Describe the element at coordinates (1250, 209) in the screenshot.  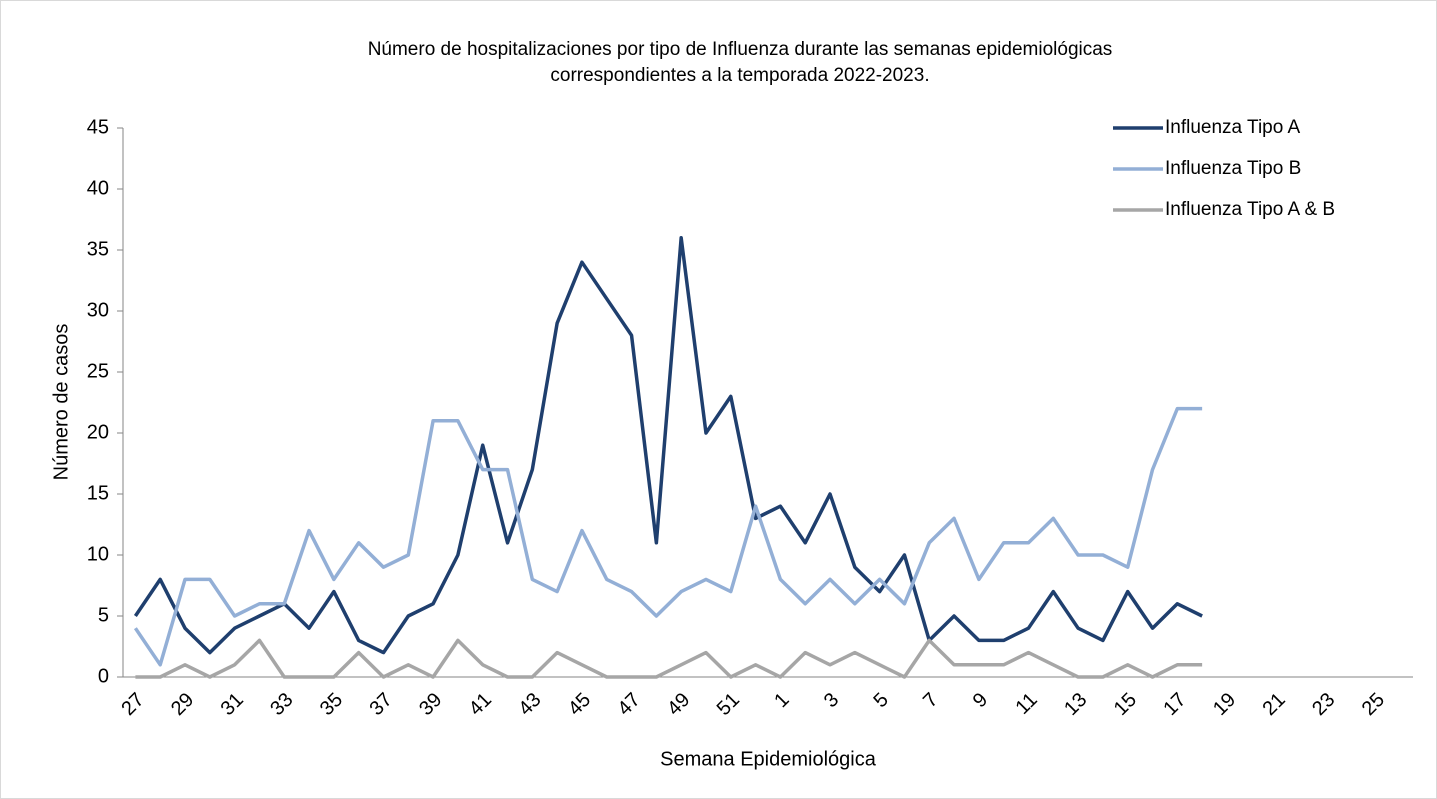
I see `legend-label: Influenza Tipo A & B` at that location.